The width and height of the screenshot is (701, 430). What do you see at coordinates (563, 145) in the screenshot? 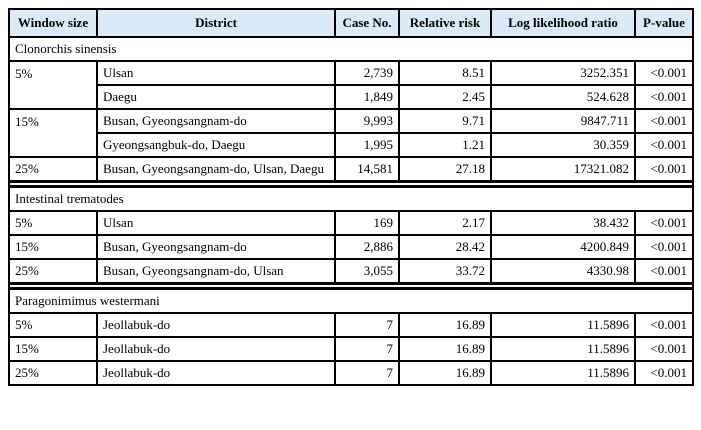
I see `log-likelihood-ratio-cell: 30.359` at bounding box center [563, 145].